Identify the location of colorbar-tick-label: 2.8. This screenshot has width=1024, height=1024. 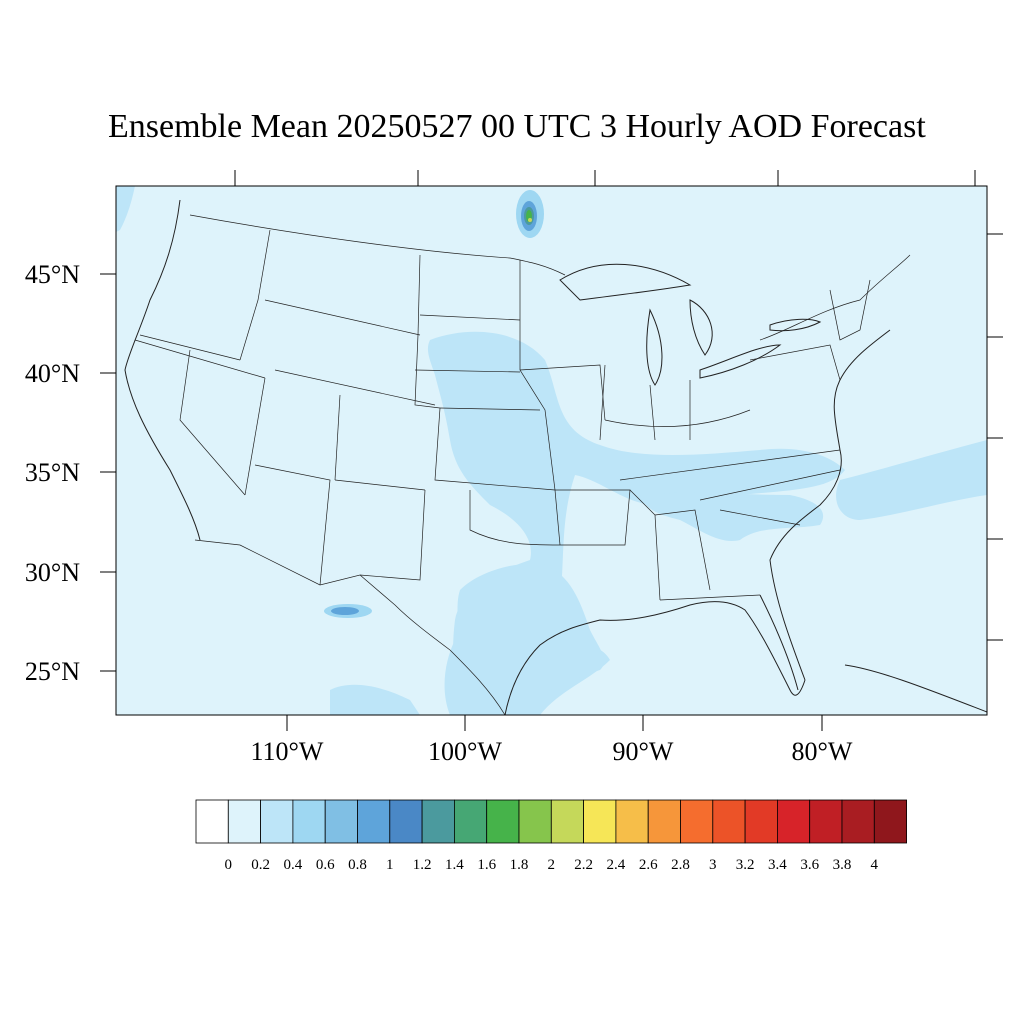
(680, 865).